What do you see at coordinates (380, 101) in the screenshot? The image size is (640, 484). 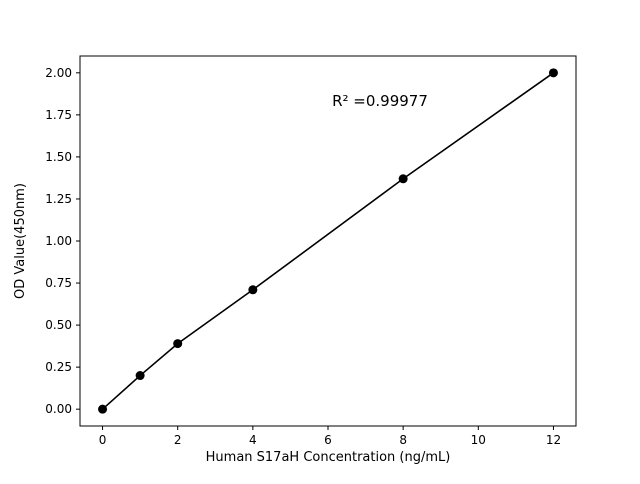 I see `r-squared-annotation: R² =0.99977` at bounding box center [380, 101].